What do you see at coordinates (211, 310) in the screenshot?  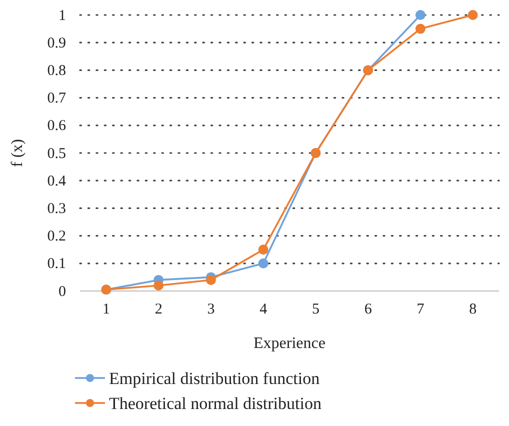 I see `x-tick-label: 3` at bounding box center [211, 310].